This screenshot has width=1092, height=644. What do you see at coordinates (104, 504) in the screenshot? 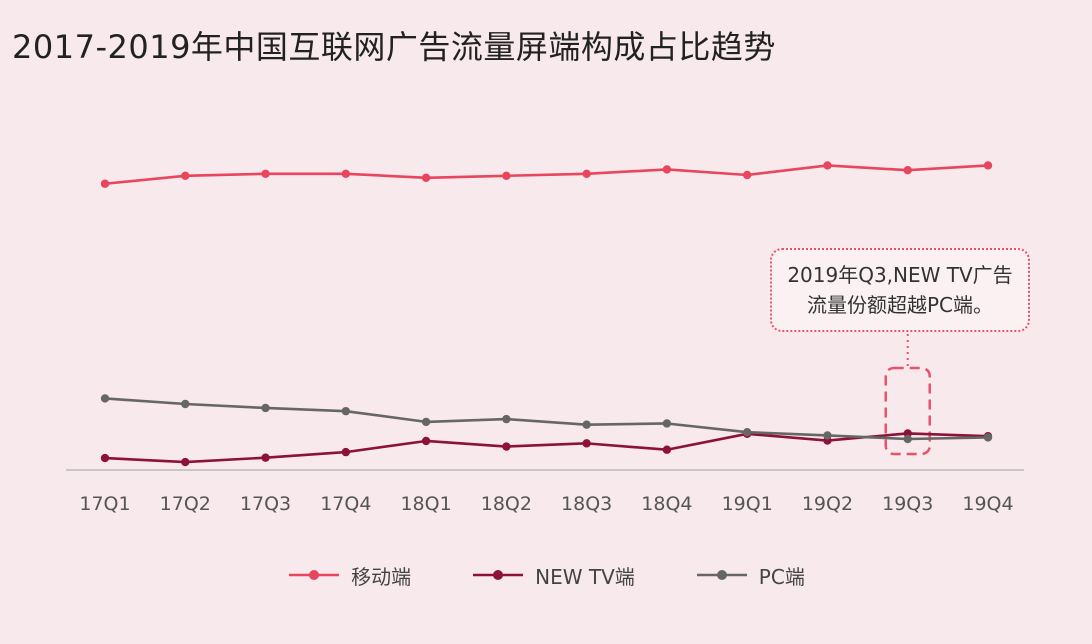
I see `x-tick-label: 17Q1` at bounding box center [104, 504].